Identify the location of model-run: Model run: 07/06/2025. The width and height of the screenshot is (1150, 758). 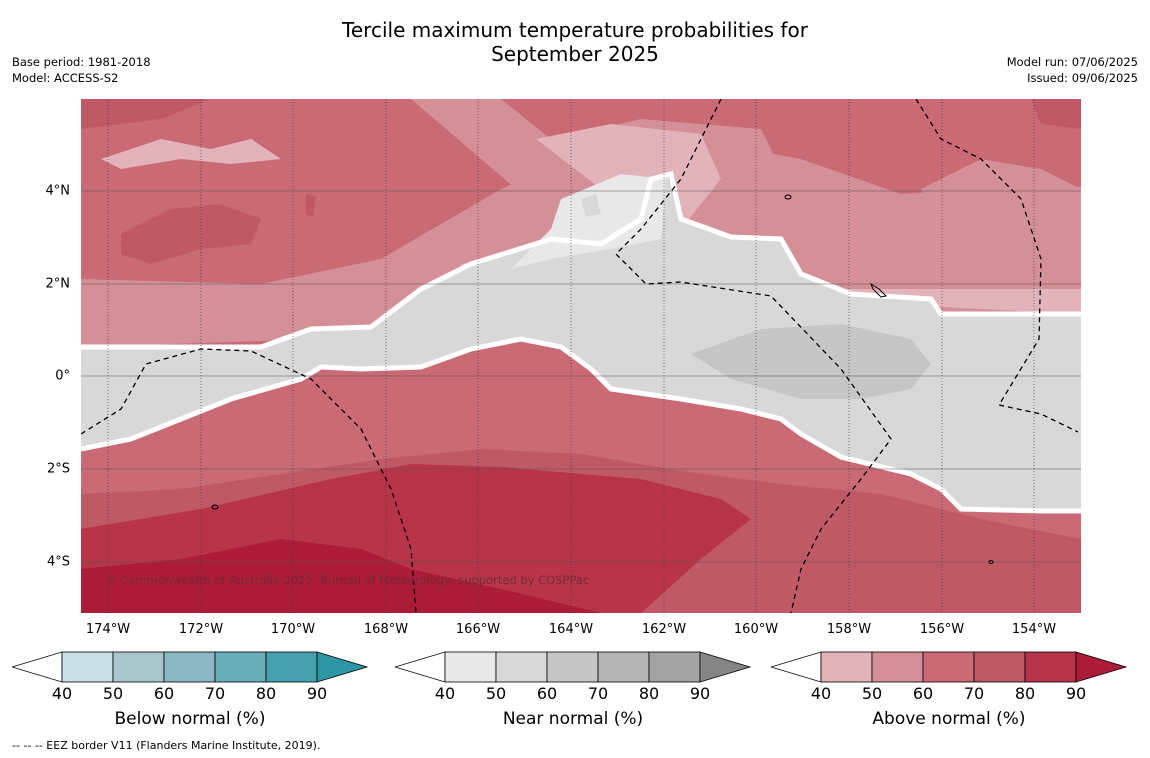
(1072, 62).